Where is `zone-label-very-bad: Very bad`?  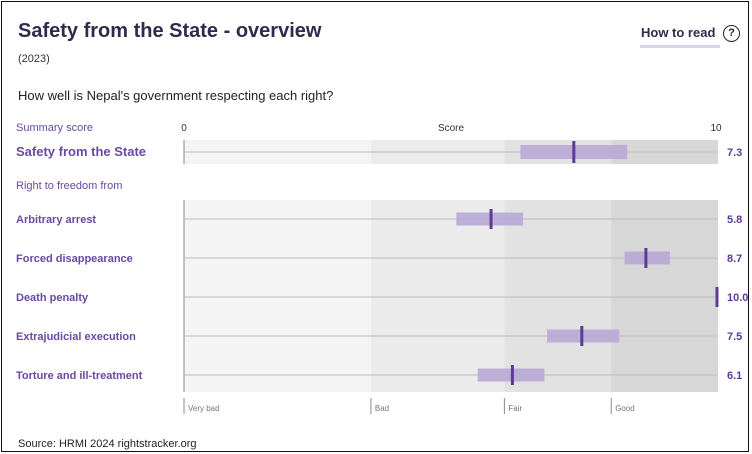
zone-label-very-bad: Very bad is located at coordinates (204, 408).